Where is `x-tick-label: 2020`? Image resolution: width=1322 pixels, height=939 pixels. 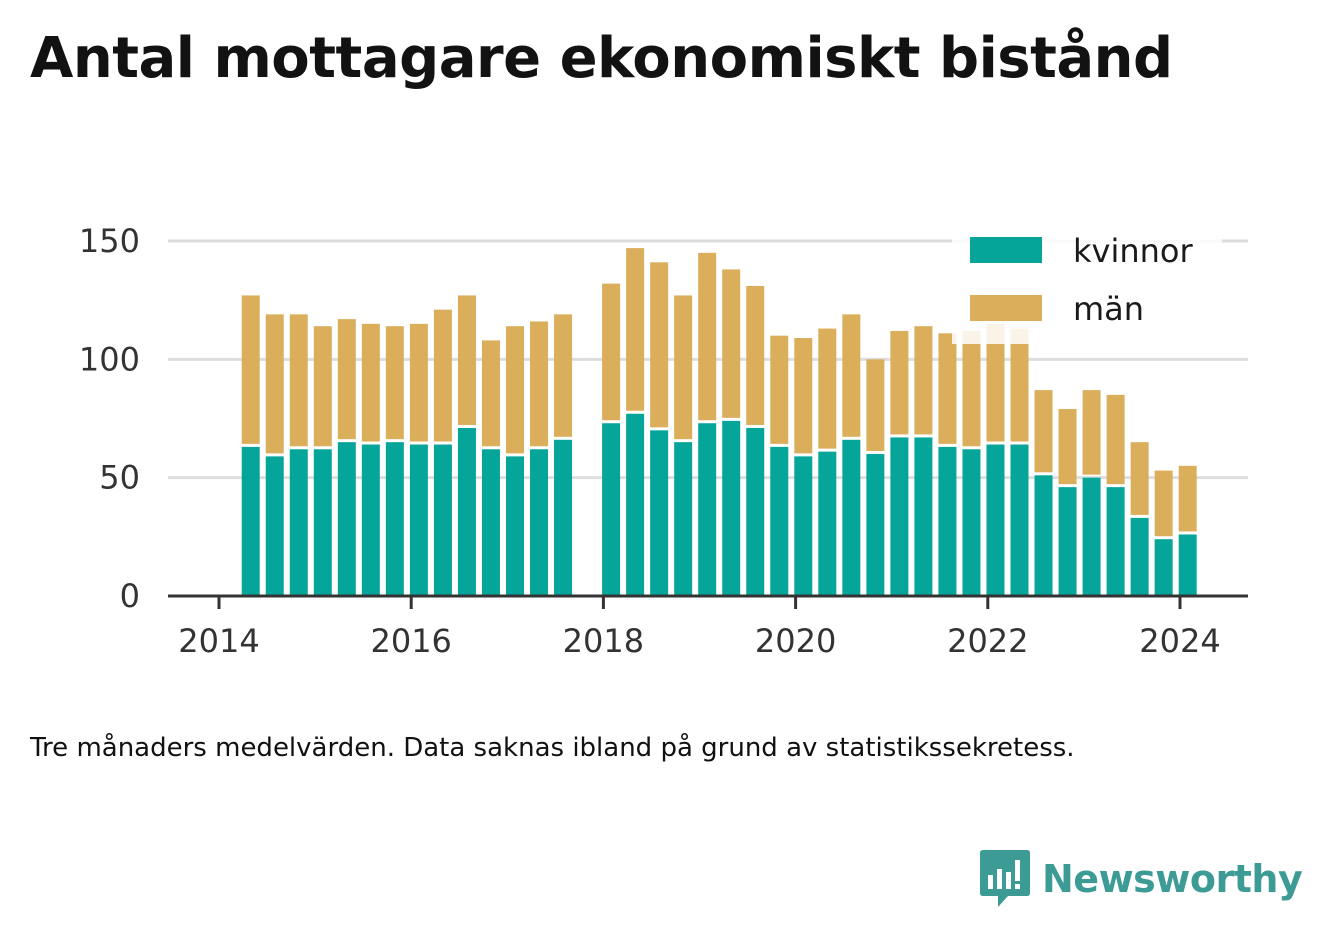 x-tick-label: 2020 is located at coordinates (795, 641).